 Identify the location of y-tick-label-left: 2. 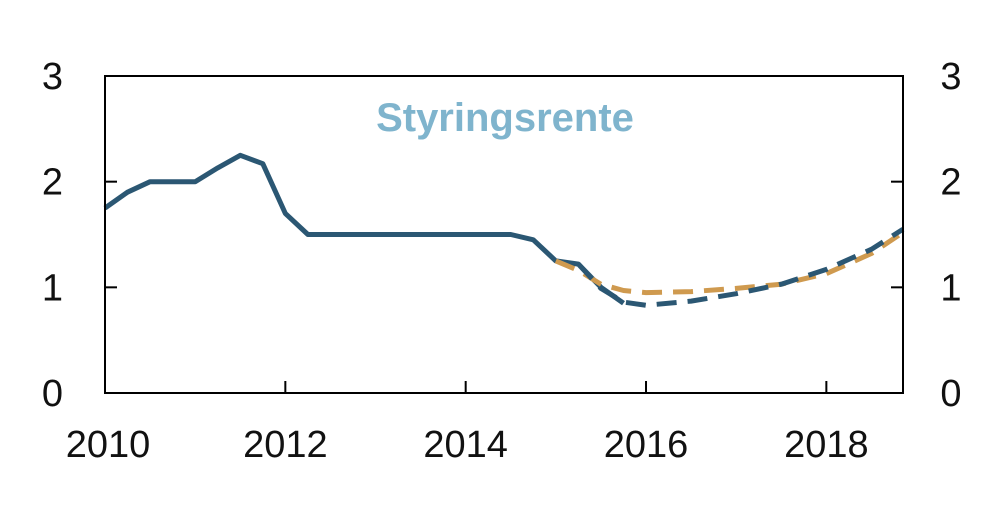
(52, 183).